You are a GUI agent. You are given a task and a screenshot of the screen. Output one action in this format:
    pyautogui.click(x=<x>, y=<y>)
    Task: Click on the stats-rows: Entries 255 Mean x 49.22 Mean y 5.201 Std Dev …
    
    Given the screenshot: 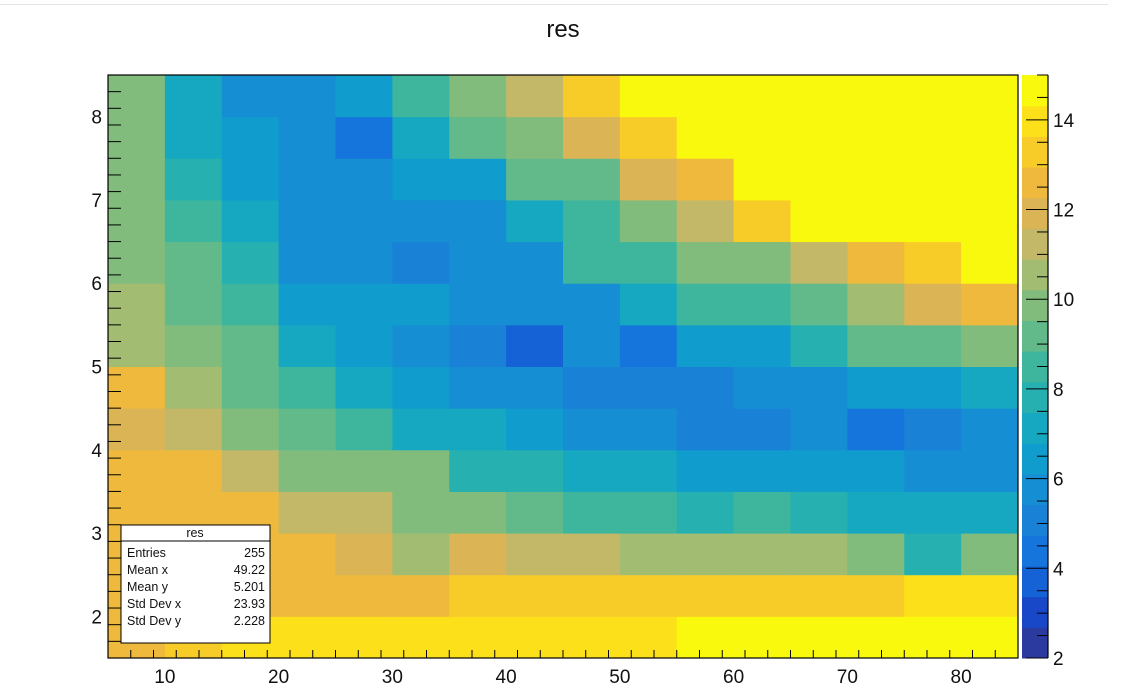 What is the action you would take?
    pyautogui.click(x=196, y=587)
    